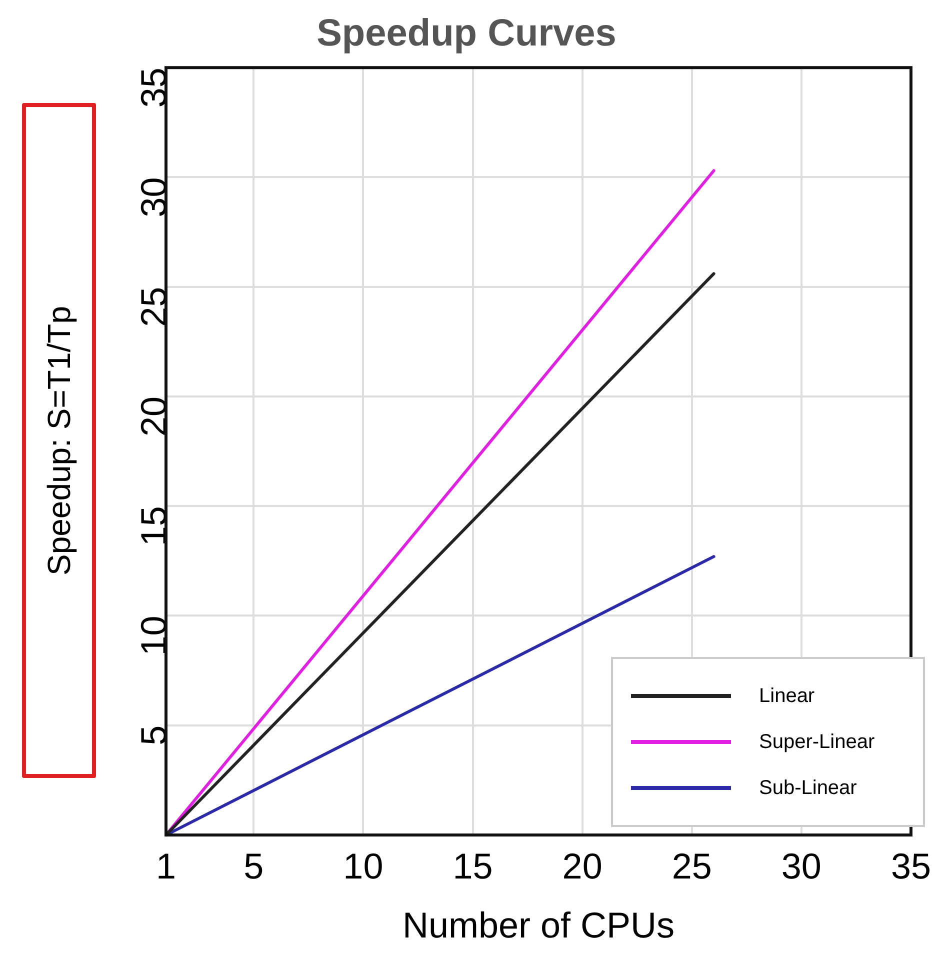 This screenshot has width=951, height=959. What do you see at coordinates (692, 866) in the screenshot?
I see `x-tick-label: 25` at bounding box center [692, 866].